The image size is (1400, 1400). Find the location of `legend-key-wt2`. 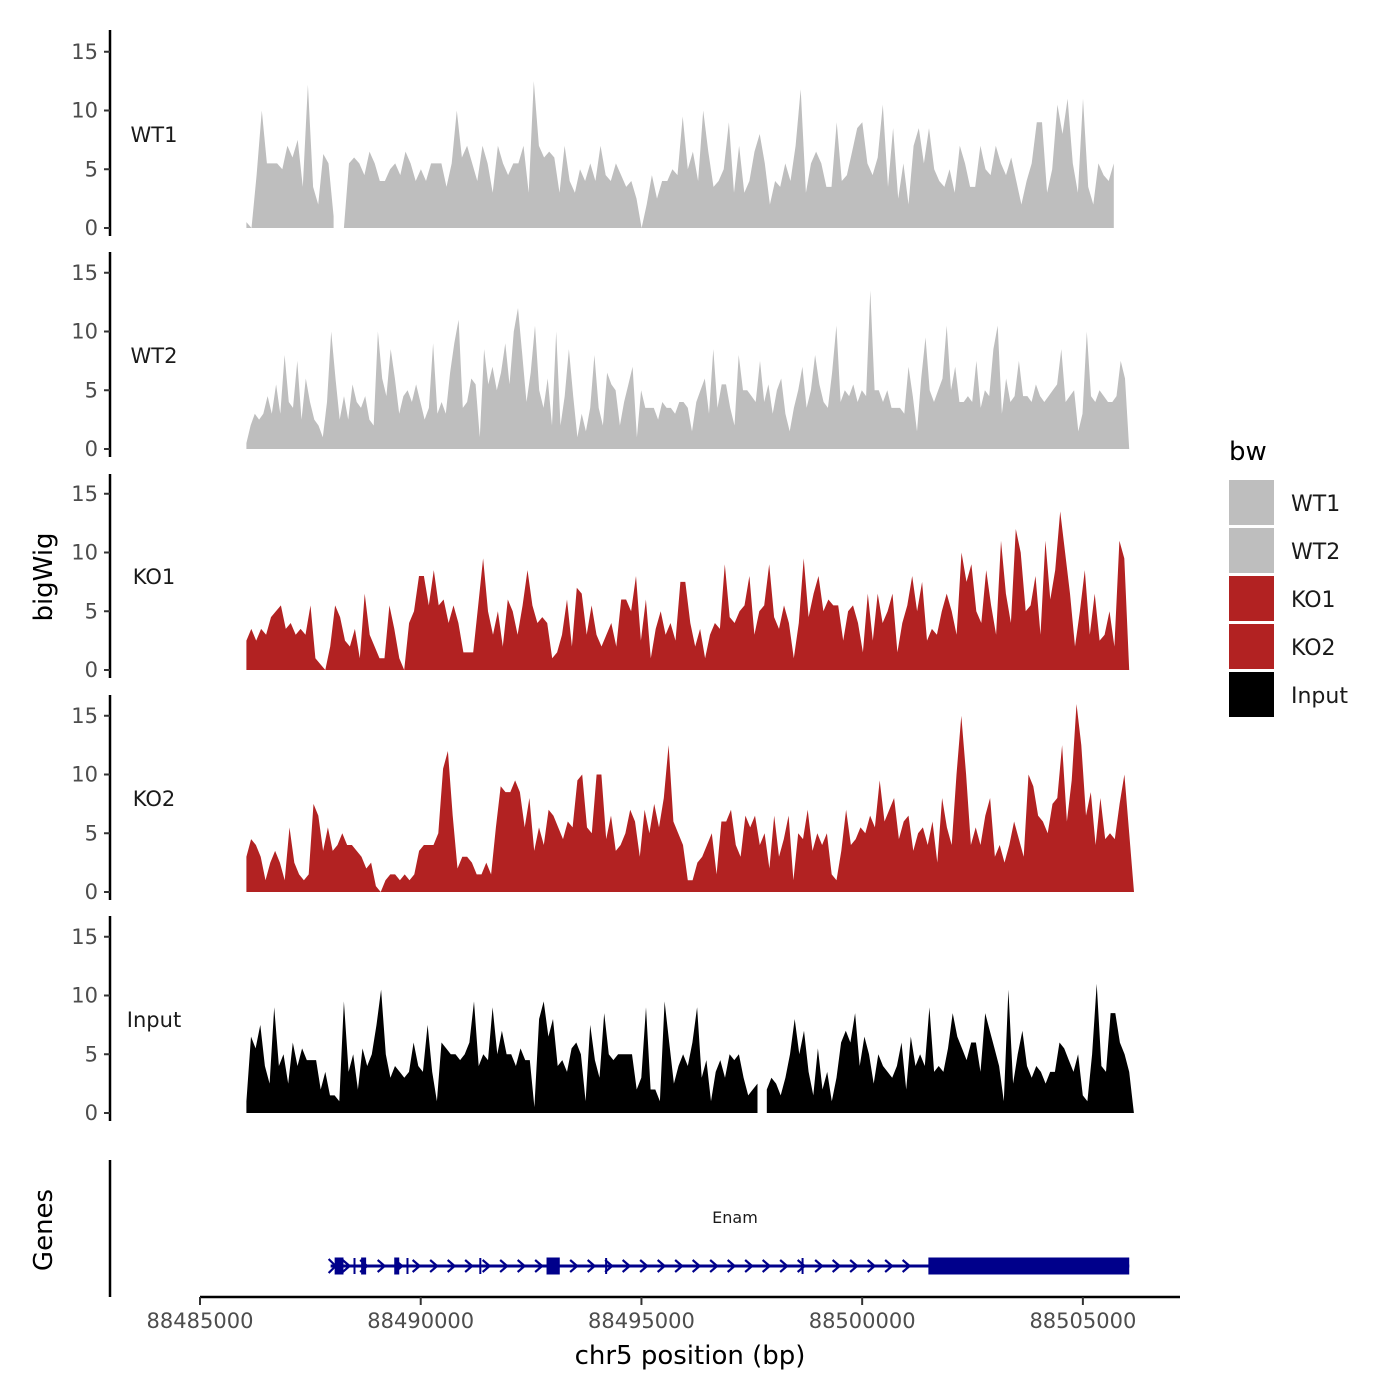

legend-key-wt2 is located at coordinates (1251, 550).